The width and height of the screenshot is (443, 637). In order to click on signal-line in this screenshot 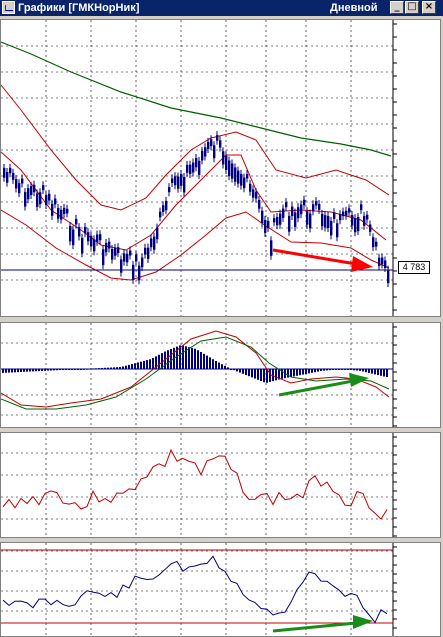, I will do `click(195, 373)`.